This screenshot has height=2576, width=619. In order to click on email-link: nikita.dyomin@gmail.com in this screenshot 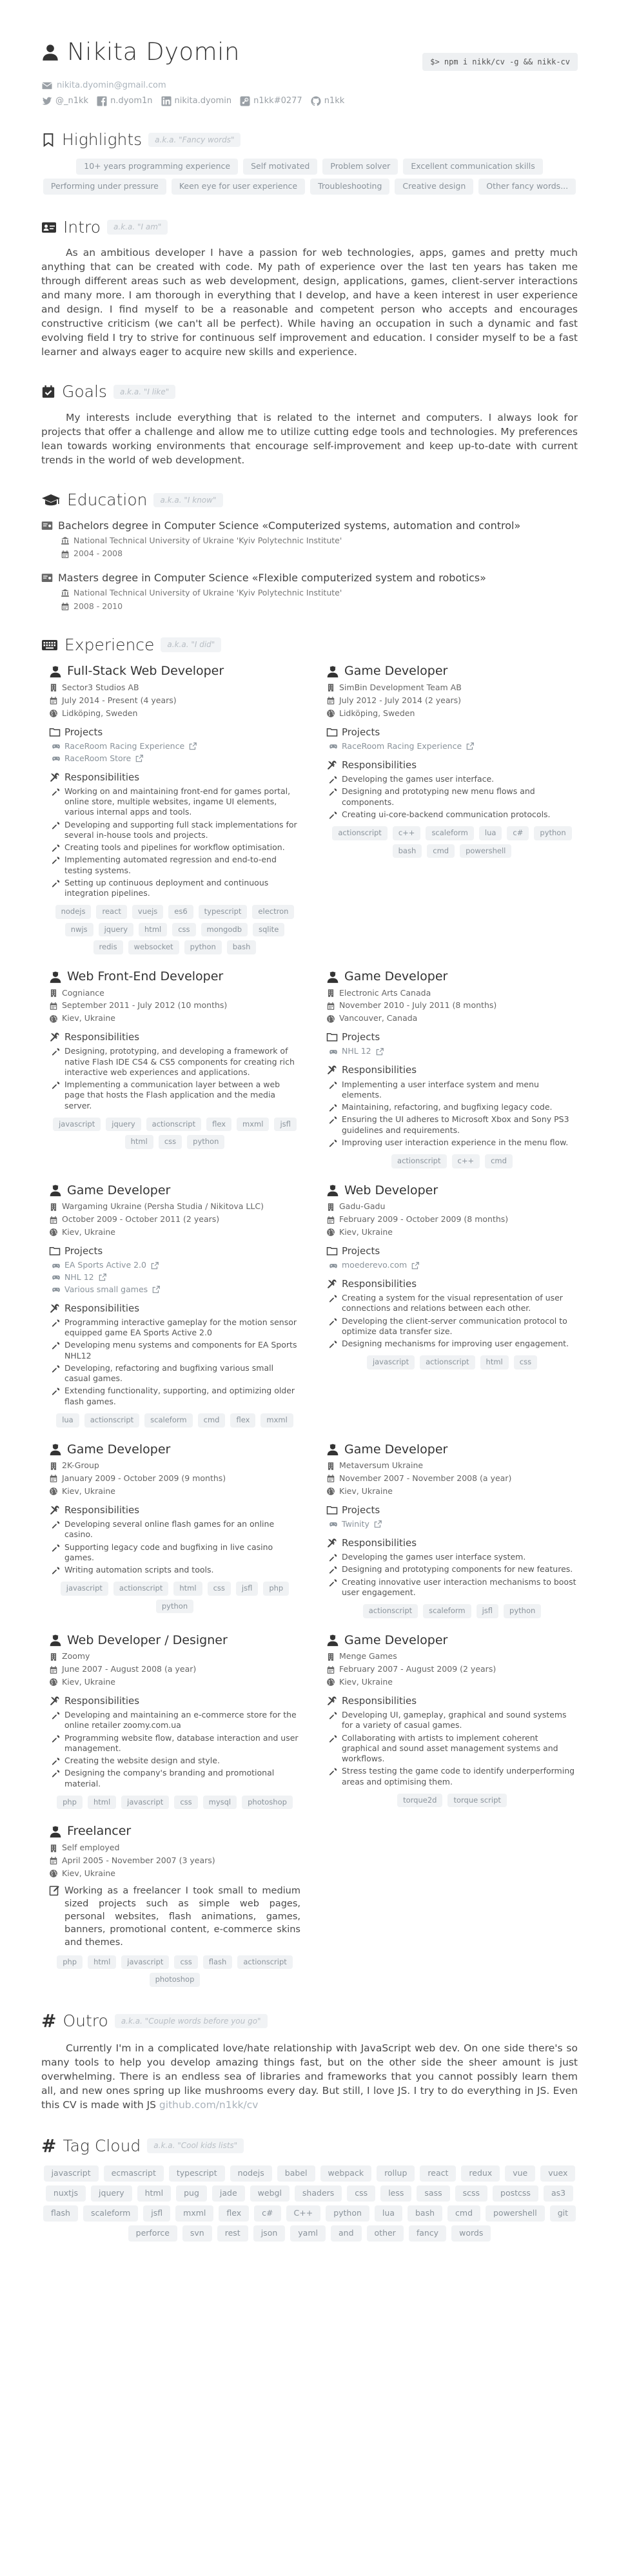, I will do `click(111, 86)`.